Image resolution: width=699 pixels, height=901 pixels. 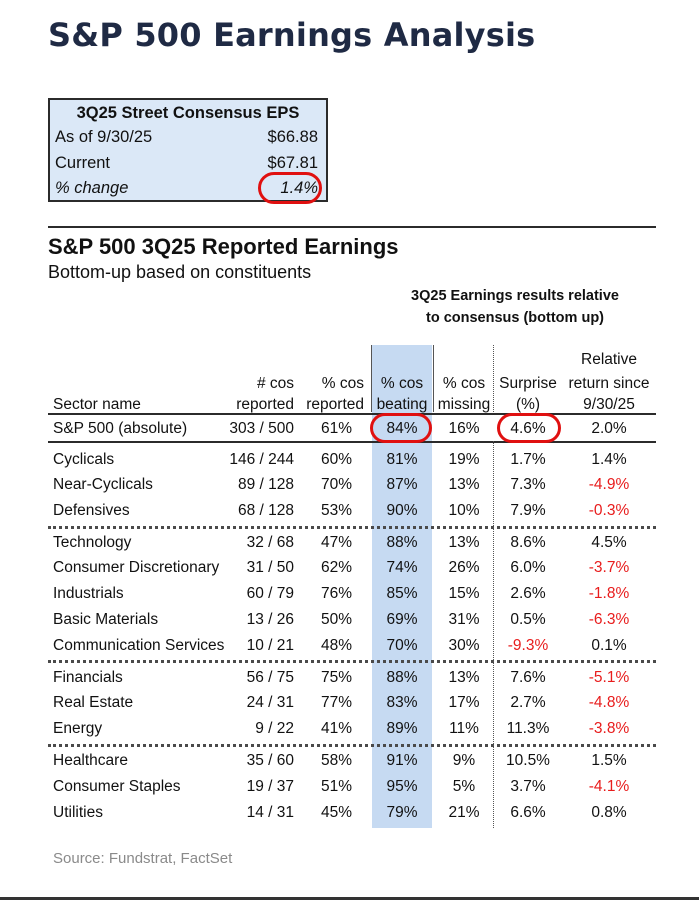 I want to click on surprise-cell: 2.7%, so click(x=528, y=702).